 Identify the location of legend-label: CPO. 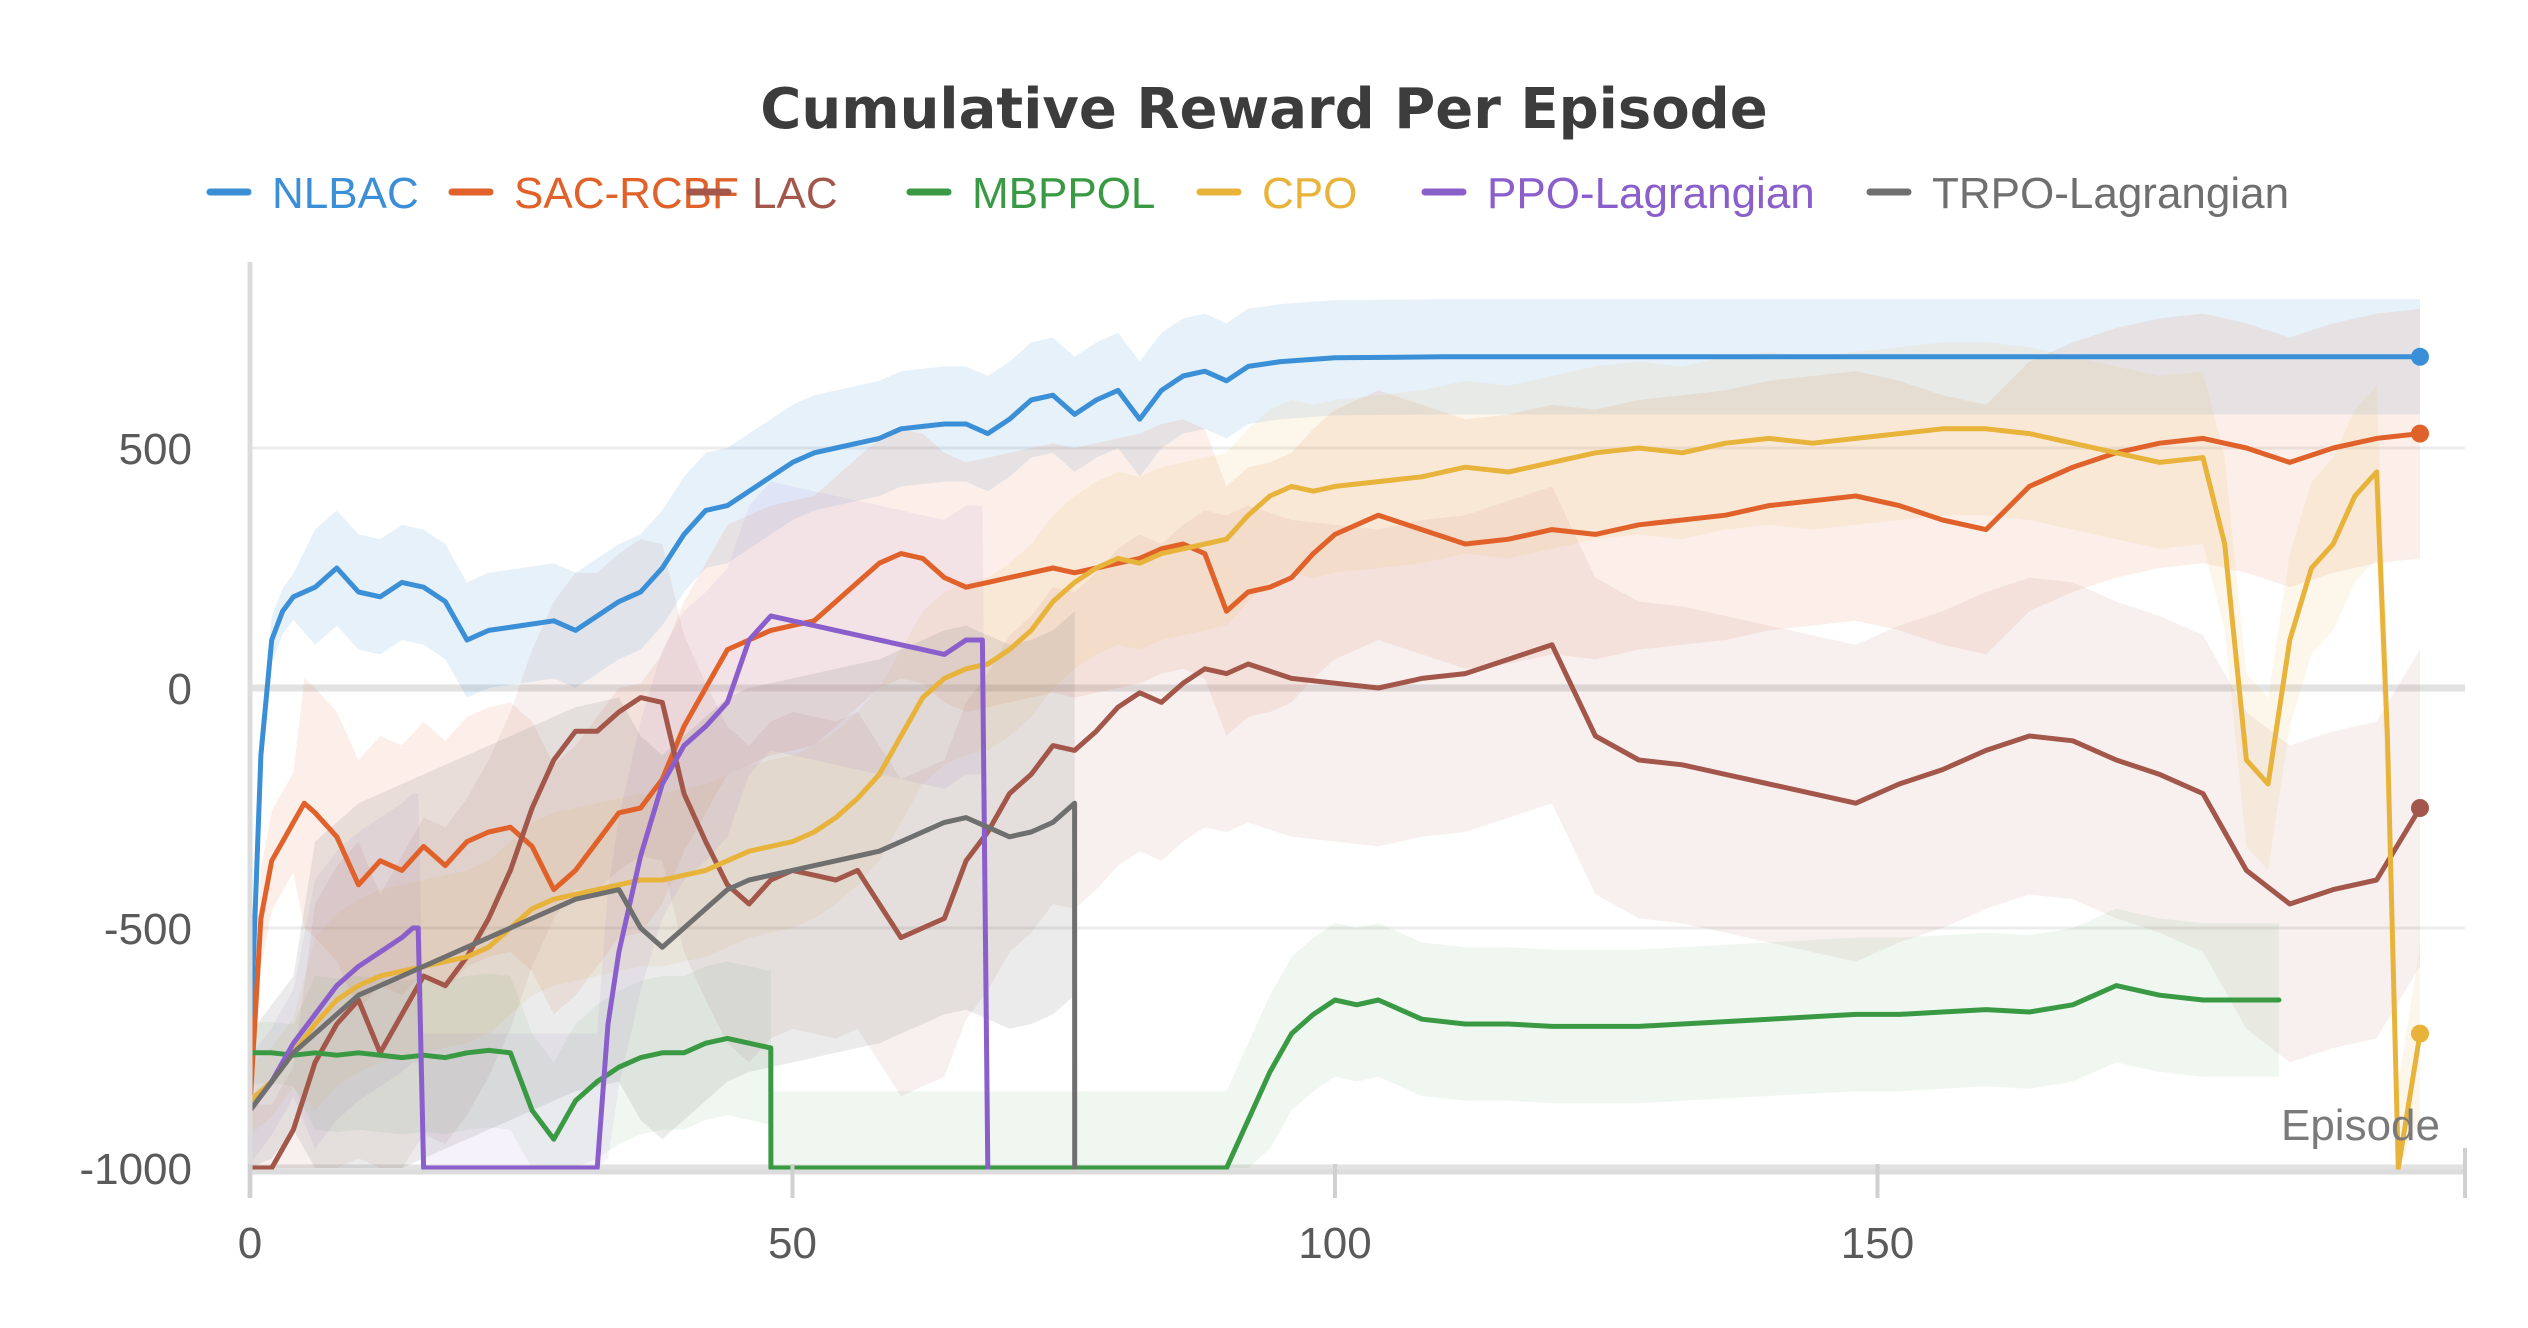
(1309, 193).